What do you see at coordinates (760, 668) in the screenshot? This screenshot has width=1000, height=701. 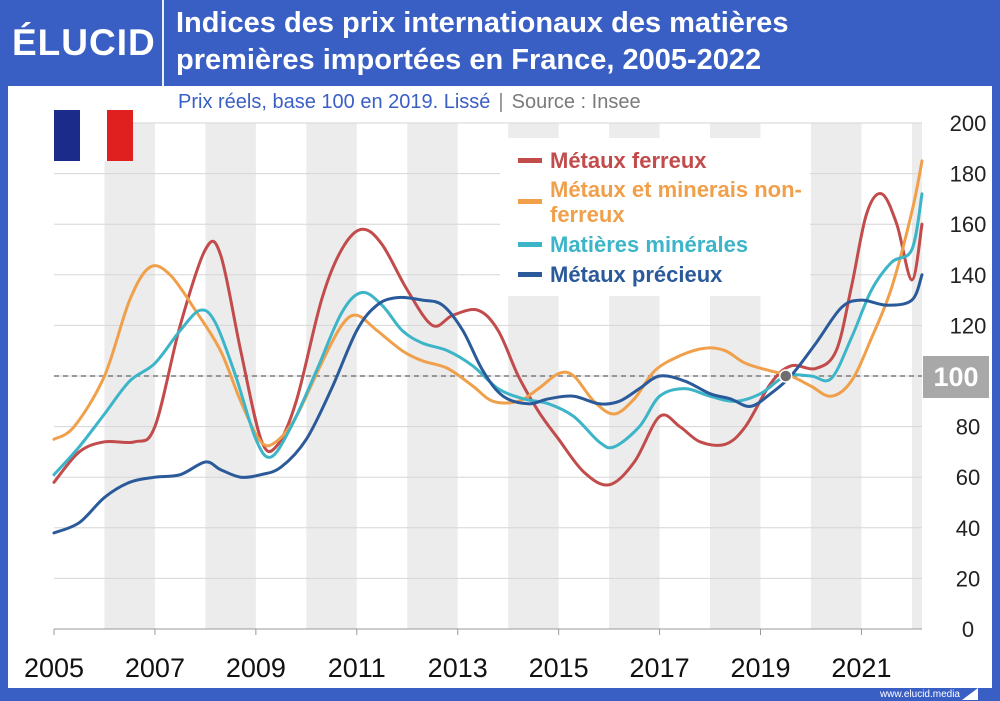 I see `x-tick-label: 2019` at bounding box center [760, 668].